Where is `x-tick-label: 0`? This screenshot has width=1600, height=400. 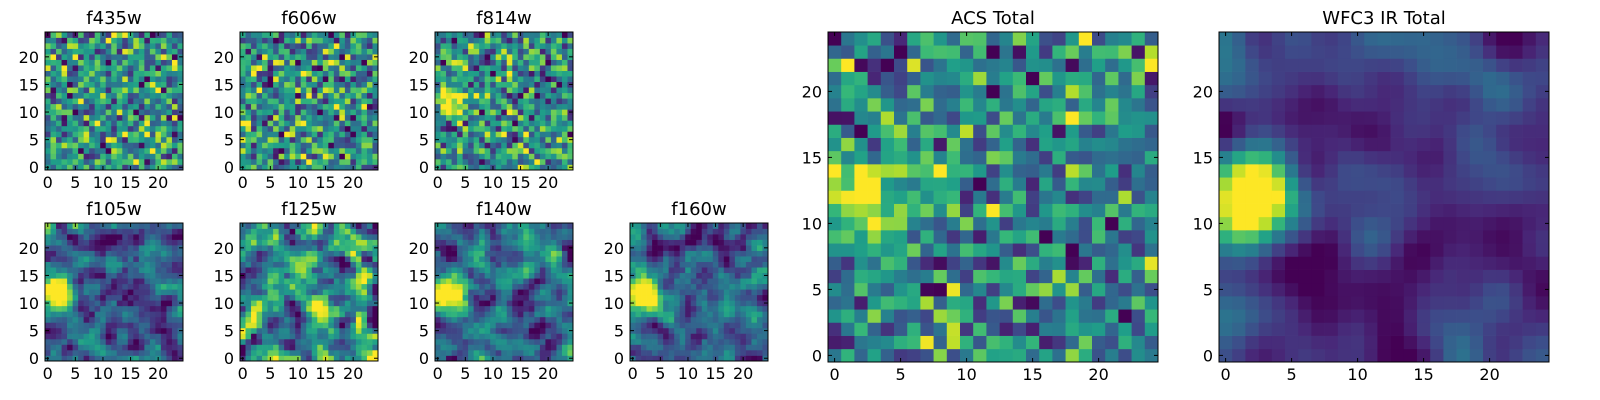 x-tick-label: 0 is located at coordinates (243, 373).